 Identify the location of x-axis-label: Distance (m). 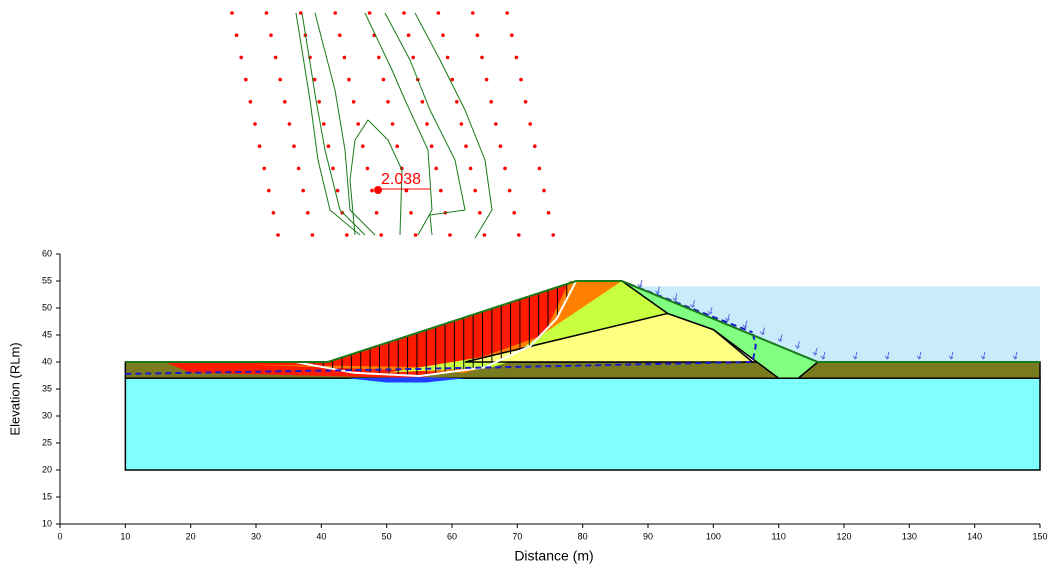
(553, 556).